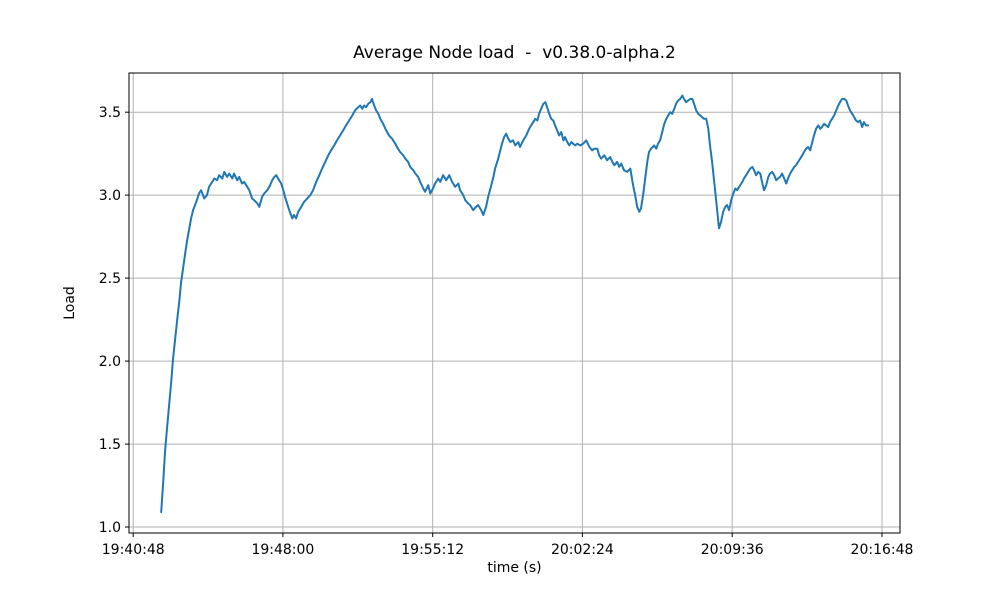  What do you see at coordinates (110, 196) in the screenshot?
I see `y-tick-label: 3.0` at bounding box center [110, 196].